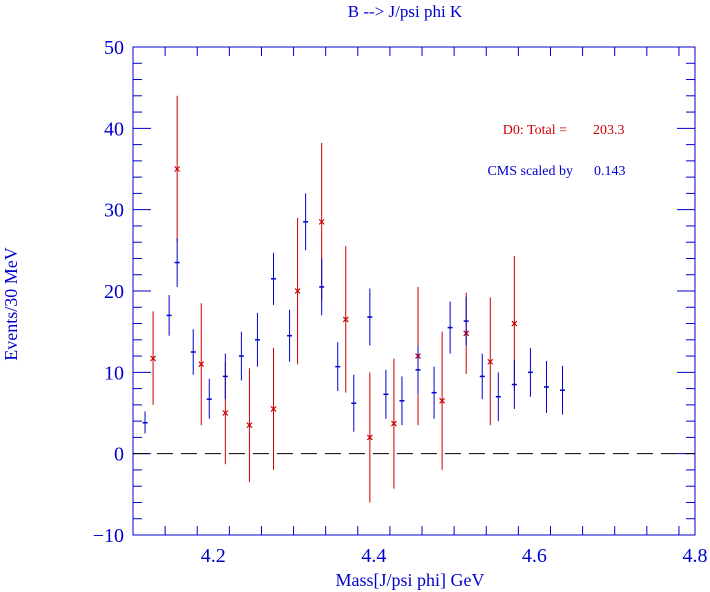 Image resolution: width=710 pixels, height=592 pixels. What do you see at coordinates (114, 129) in the screenshot?
I see `y-tick-label: 40` at bounding box center [114, 129].